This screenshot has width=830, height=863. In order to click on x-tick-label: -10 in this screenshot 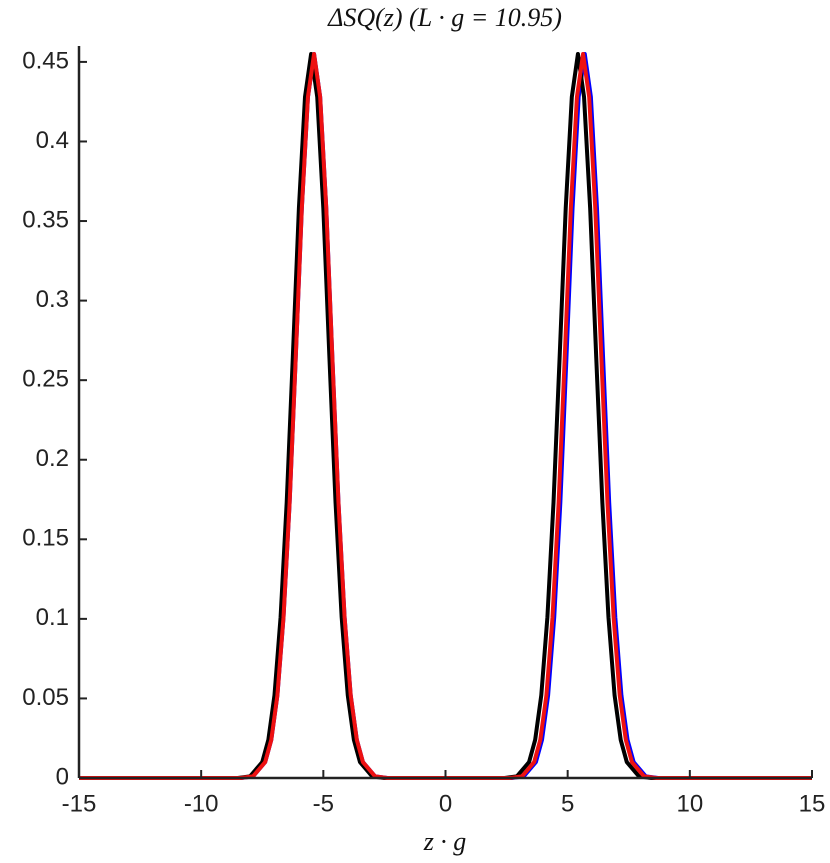, I will do `click(201, 803)`.